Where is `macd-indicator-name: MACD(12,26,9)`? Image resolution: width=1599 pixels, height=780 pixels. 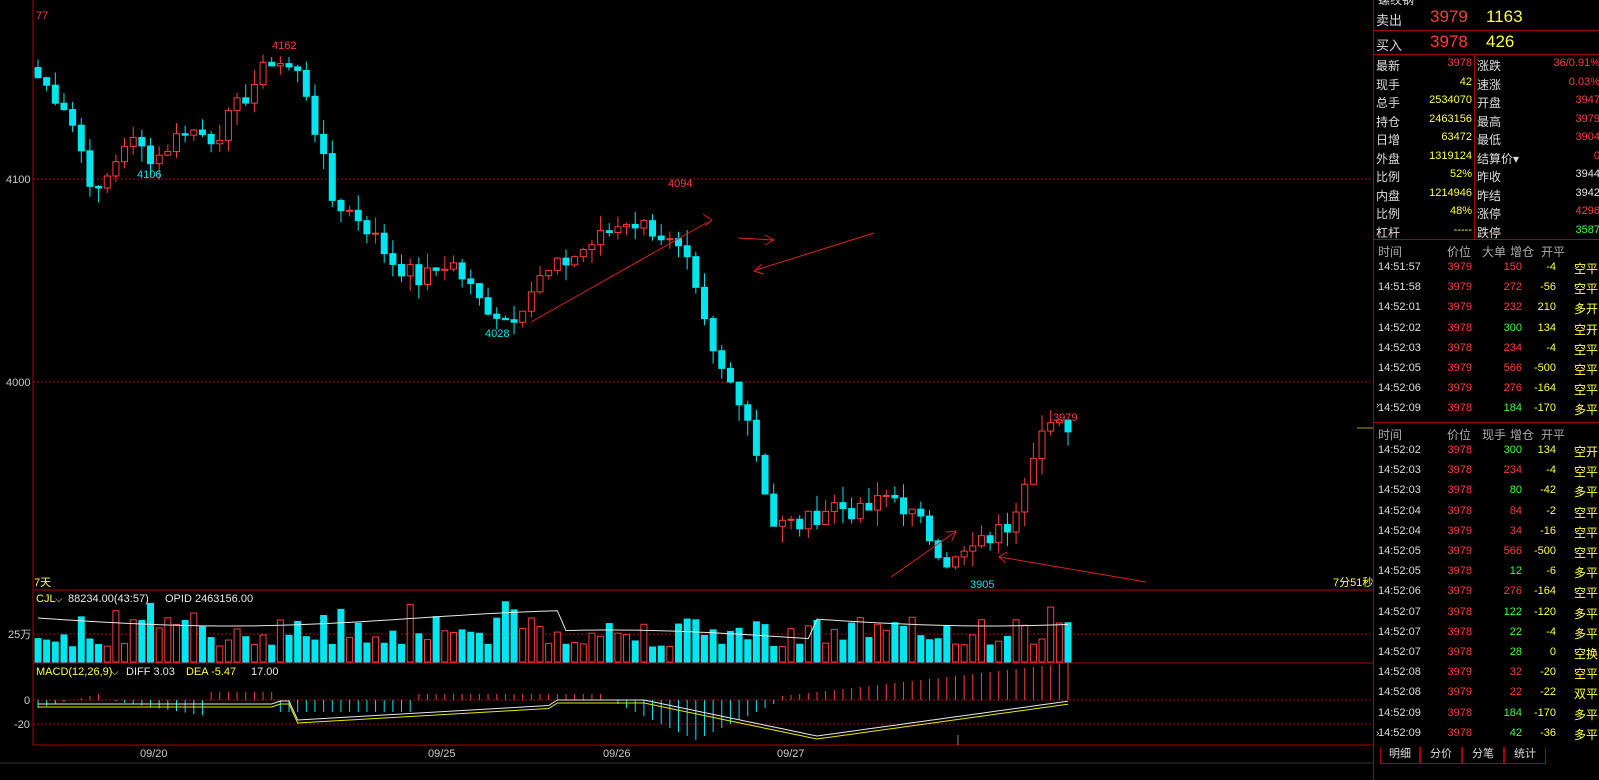
macd-indicator-name: MACD(12,26,9) is located at coordinates (74, 672).